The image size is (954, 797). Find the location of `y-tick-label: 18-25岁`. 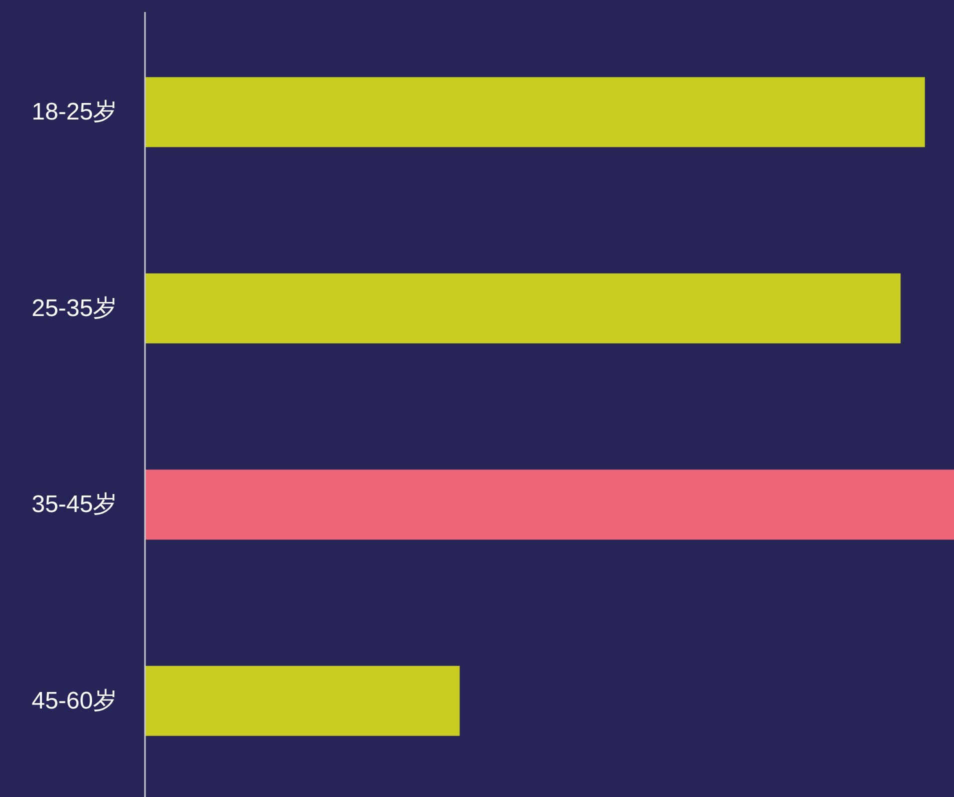

y-tick-label: 18-25岁 is located at coordinates (74, 112).